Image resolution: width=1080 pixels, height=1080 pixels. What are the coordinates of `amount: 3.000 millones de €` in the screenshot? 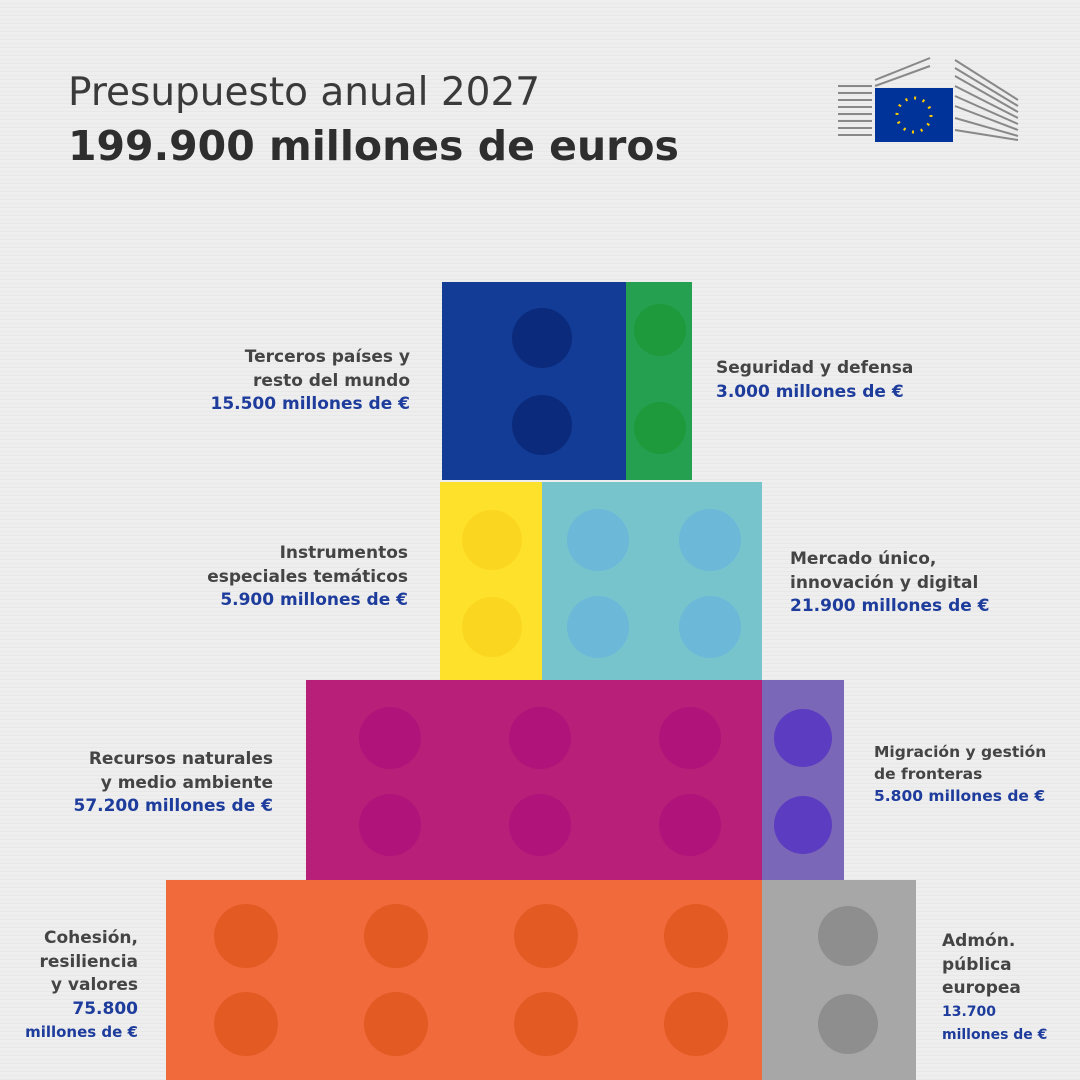 It's located at (810, 391).